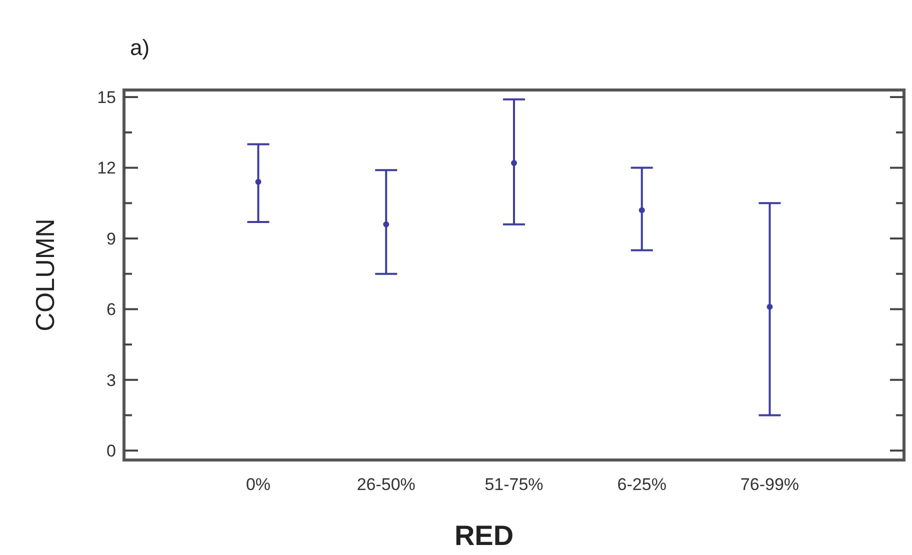 This screenshot has height=555, width=912. Describe the element at coordinates (140, 47) in the screenshot. I see `text: a)` at that location.